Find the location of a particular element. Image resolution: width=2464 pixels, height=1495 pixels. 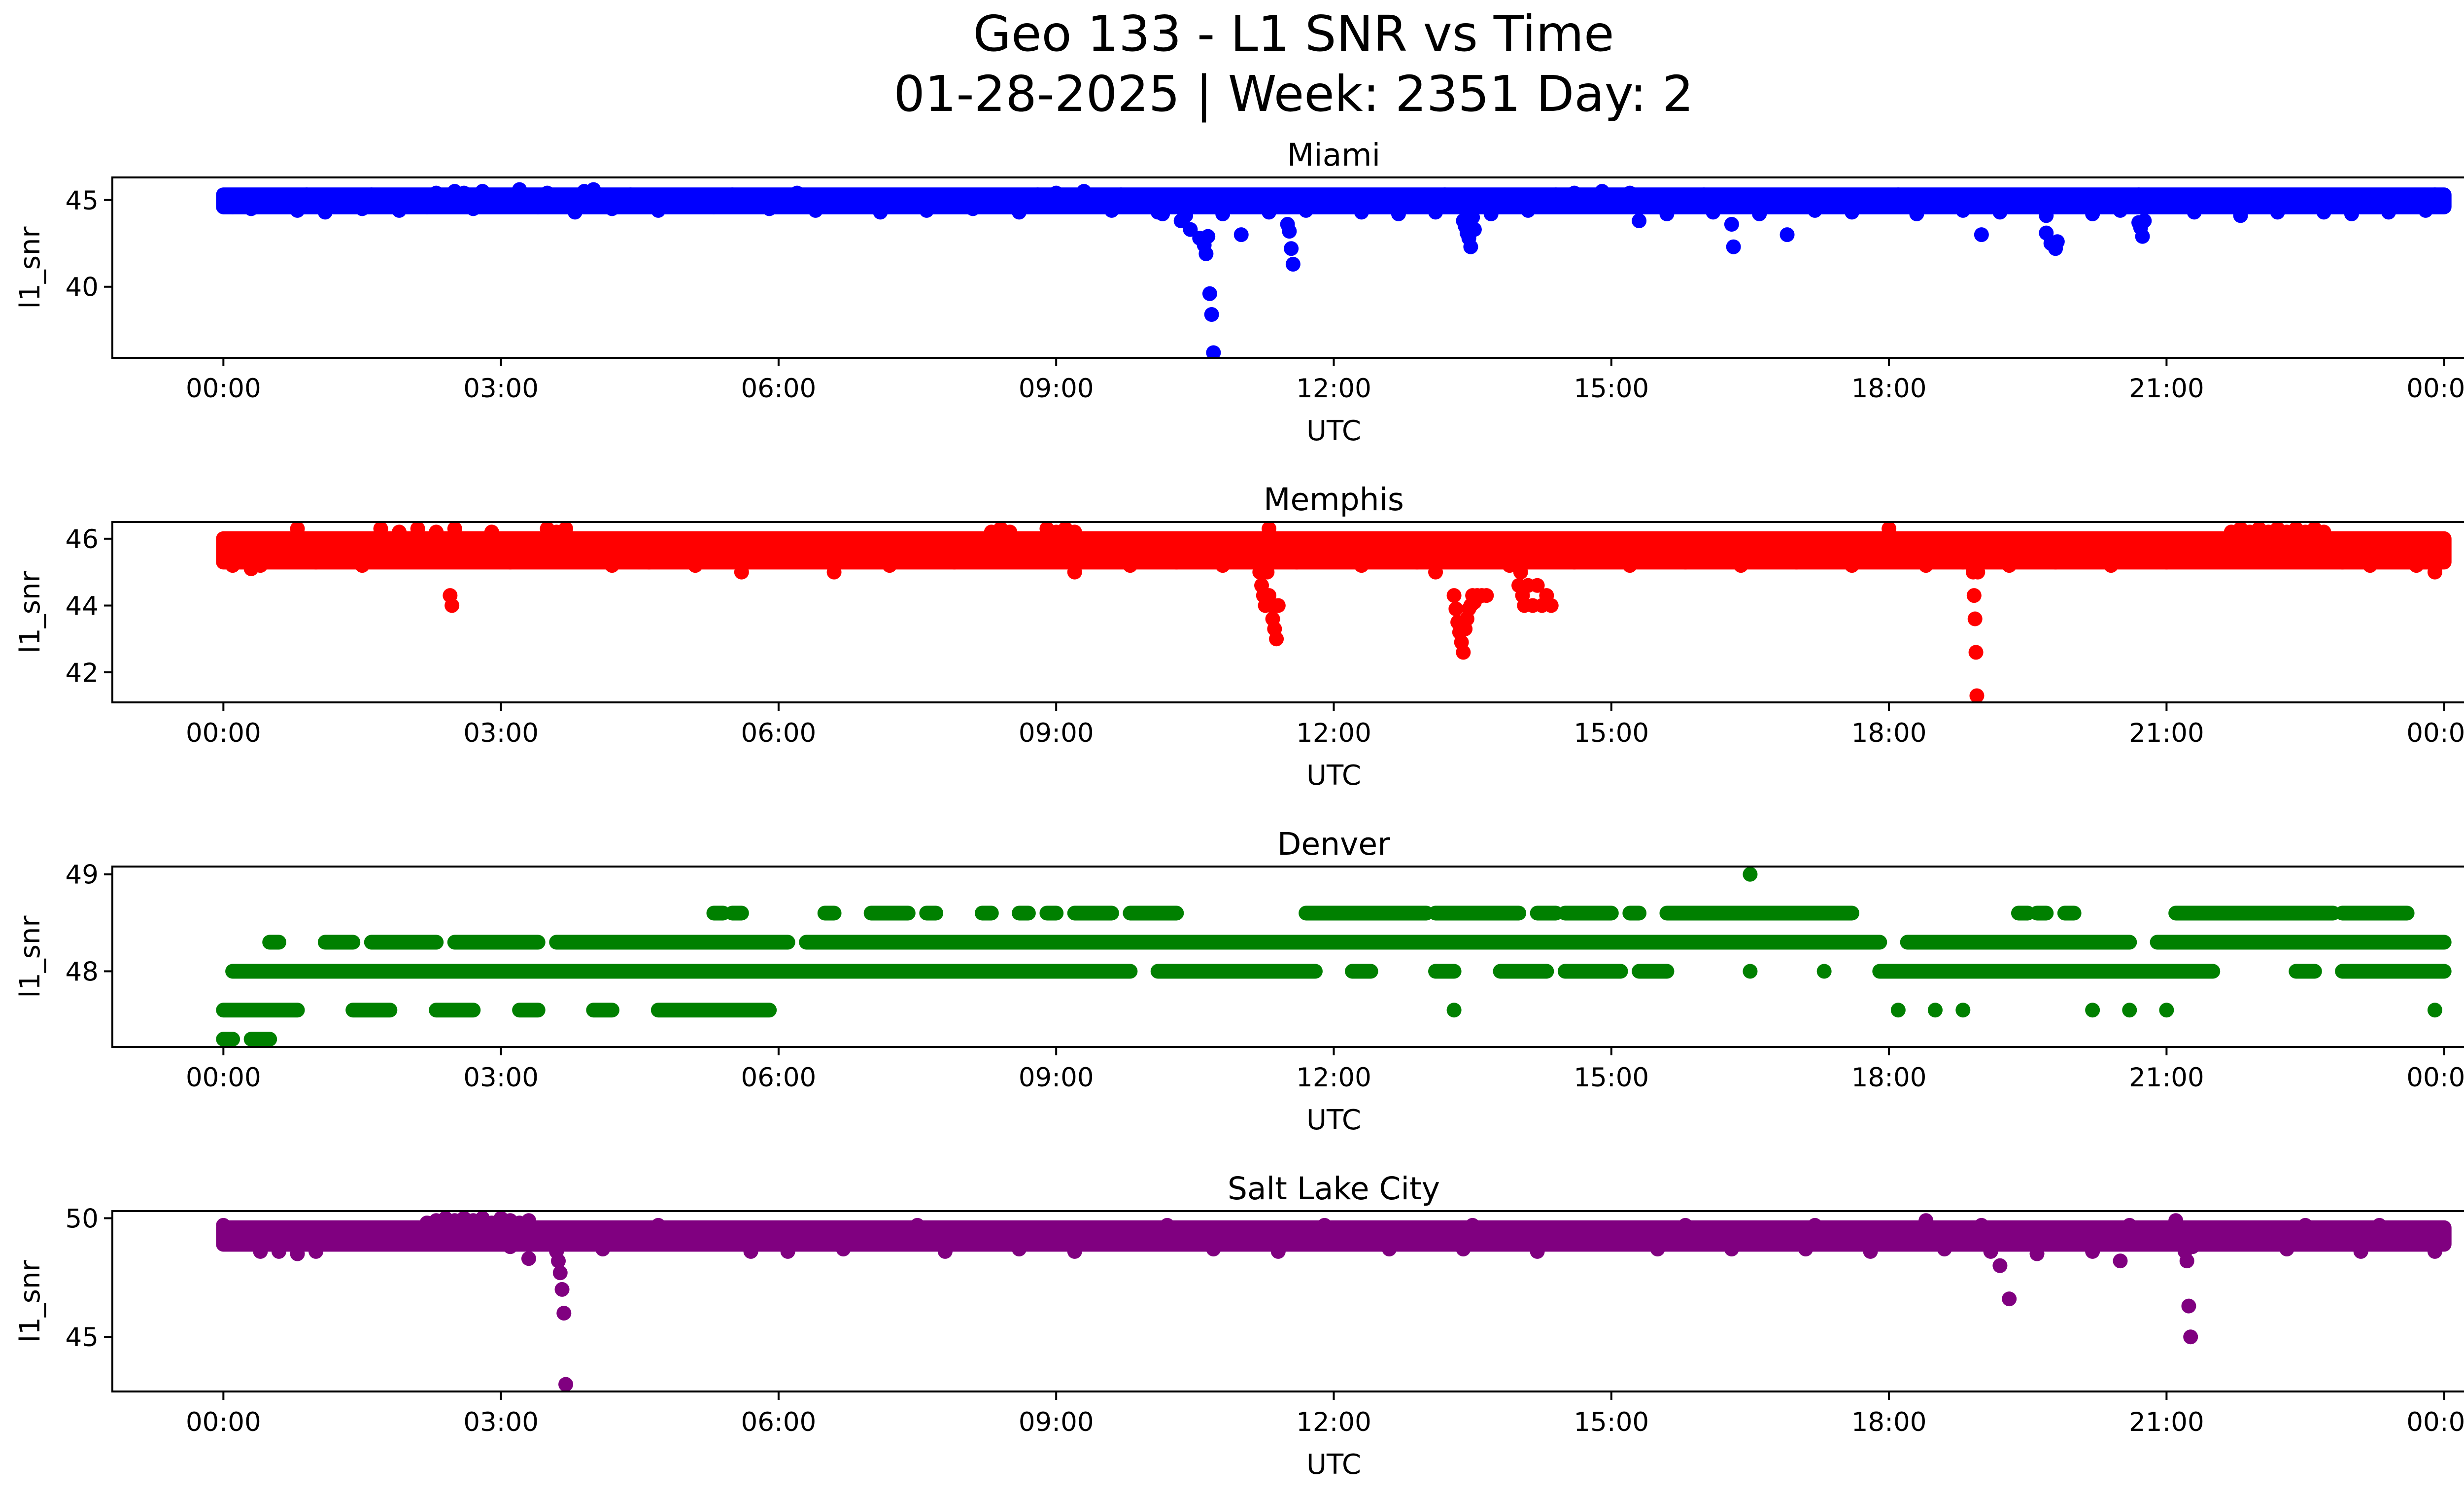

x-tick-label: 15:00 is located at coordinates (1611, 1078).